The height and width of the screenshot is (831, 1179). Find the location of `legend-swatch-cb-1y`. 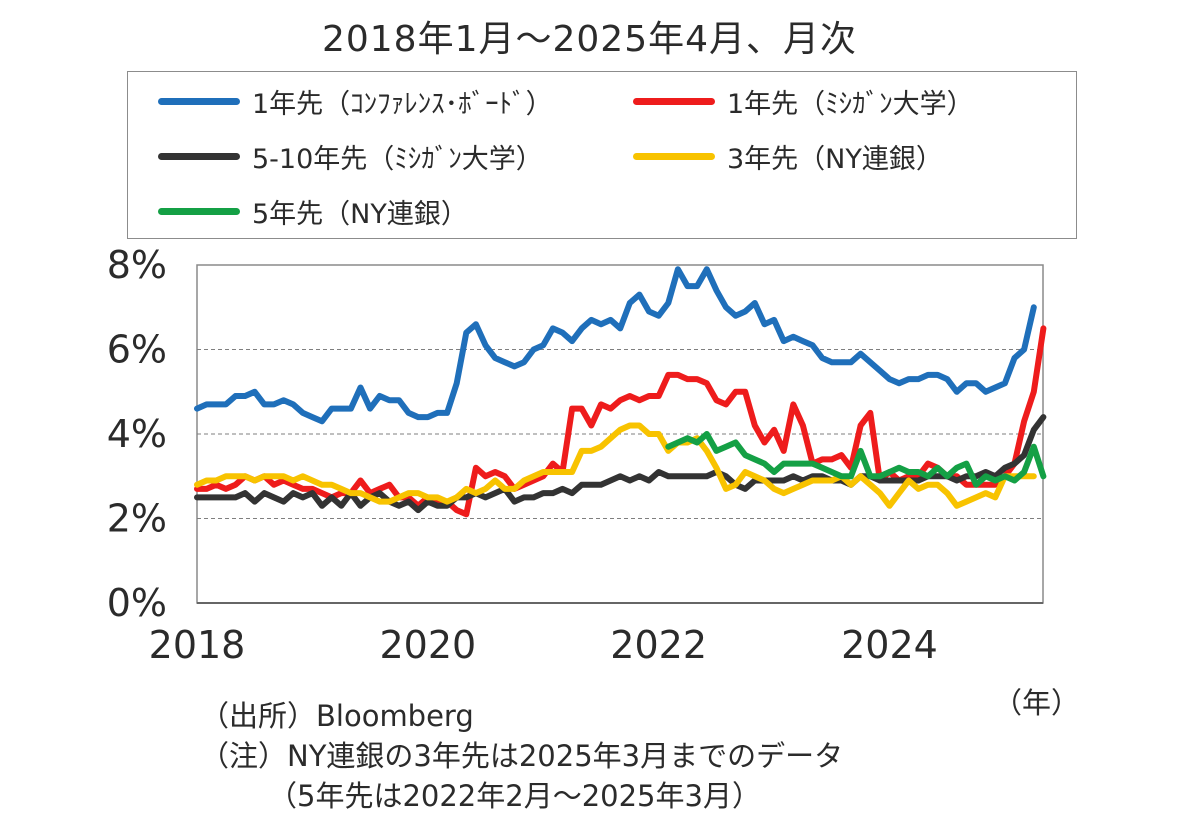

legend-swatch-cb-1y is located at coordinates (199, 101).